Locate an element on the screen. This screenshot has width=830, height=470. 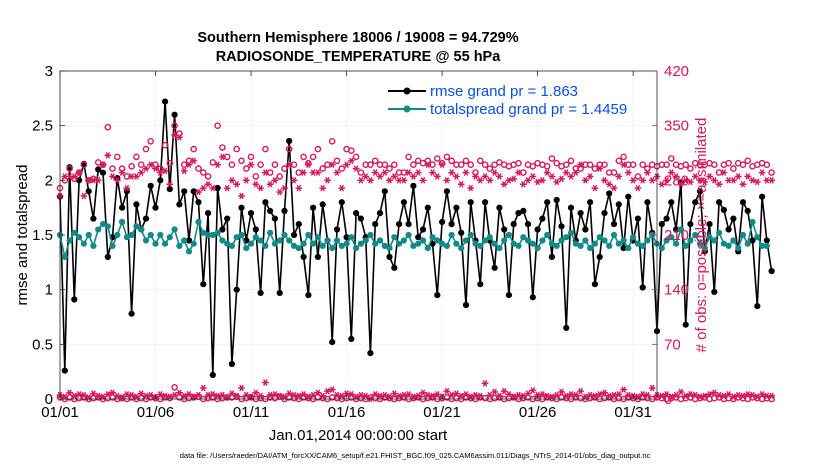
y2-tick-label: 350 is located at coordinates (676, 126).